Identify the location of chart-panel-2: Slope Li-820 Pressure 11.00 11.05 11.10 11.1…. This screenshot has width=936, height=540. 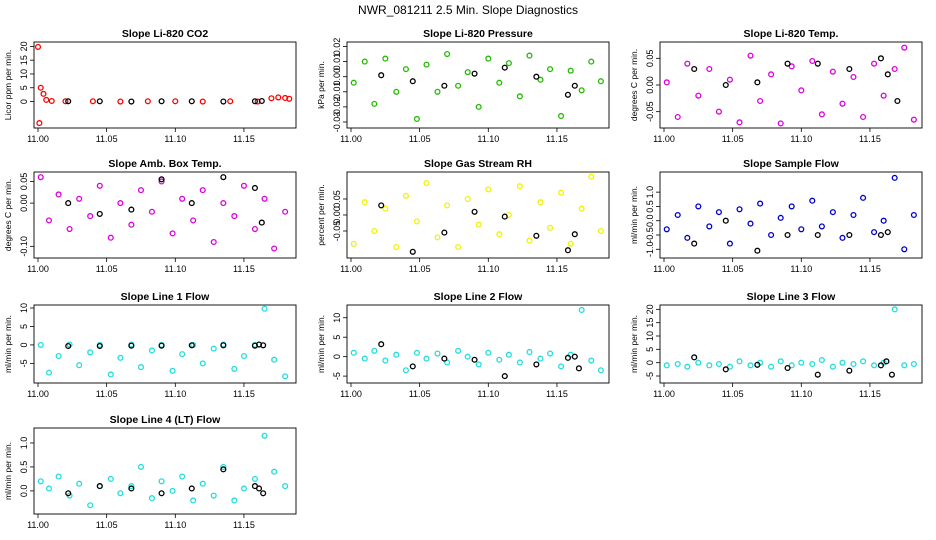
(463, 86).